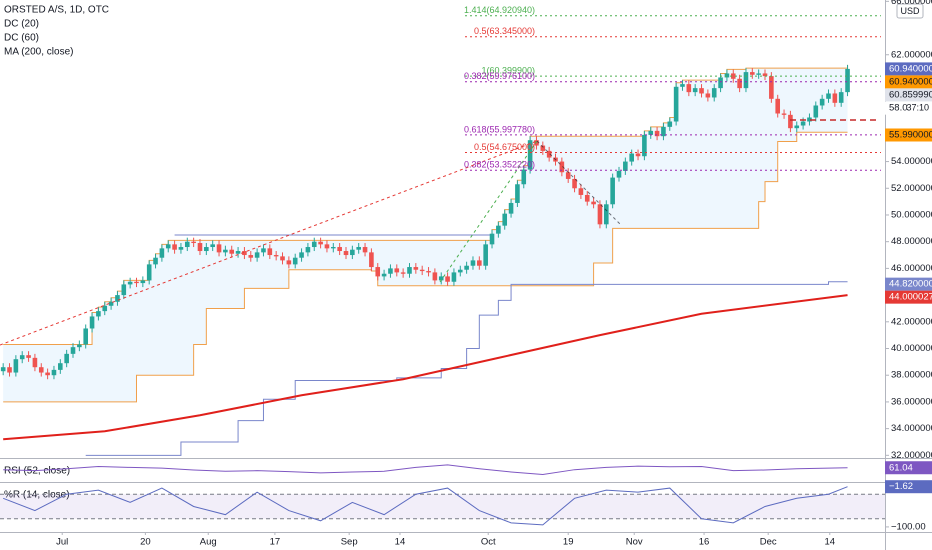 This screenshot has width=932, height=550. What do you see at coordinates (38, 52) in the screenshot?
I see `study-label: MA (200, close)` at bounding box center [38, 52].